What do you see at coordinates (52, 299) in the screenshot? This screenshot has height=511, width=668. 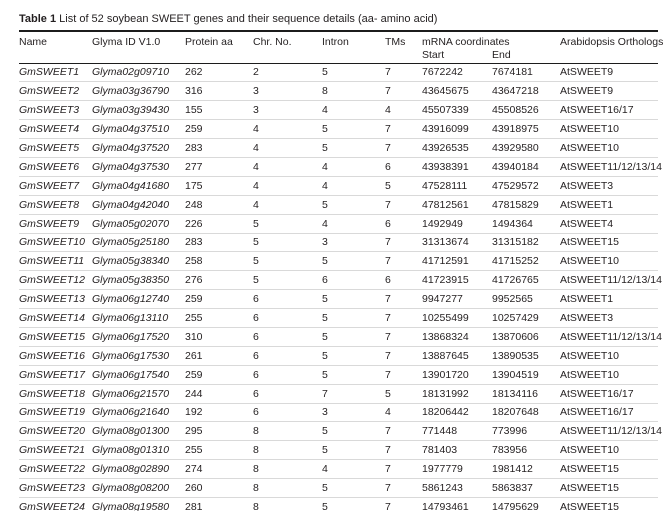 I see `cell-name: GmSWEET13` at bounding box center [52, 299].